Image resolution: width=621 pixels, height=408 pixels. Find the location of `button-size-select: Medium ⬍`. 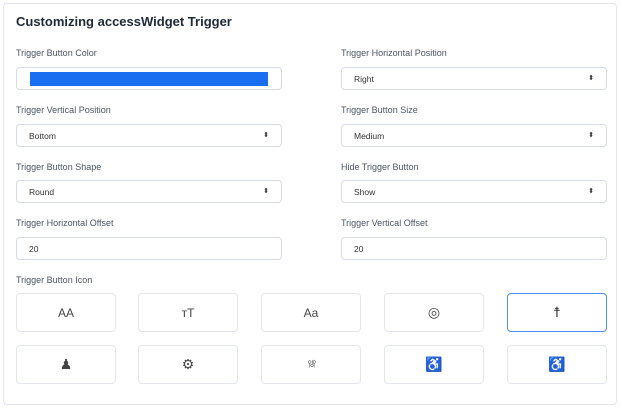

button-size-select: Medium ⬍ is located at coordinates (474, 135).